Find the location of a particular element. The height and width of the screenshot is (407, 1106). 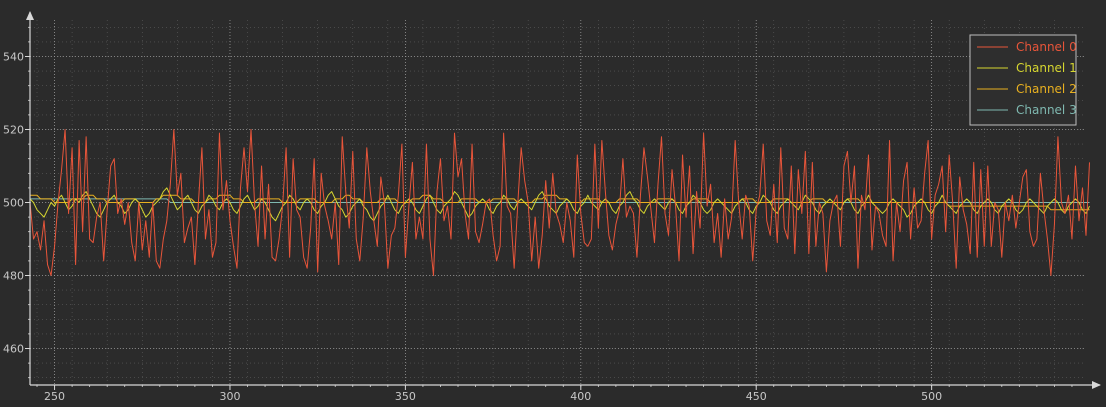

y-tick-label: 460 is located at coordinates (13, 349).